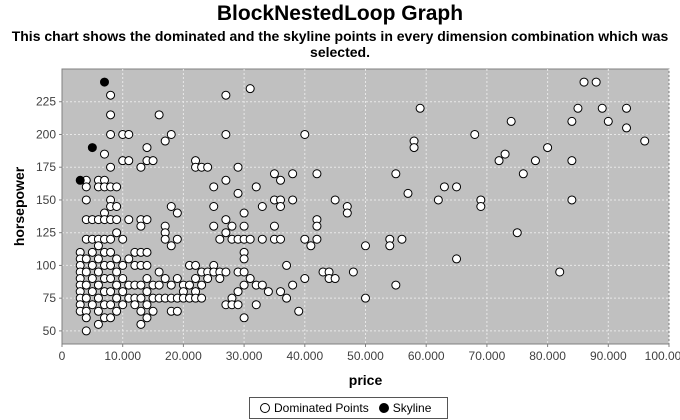  I want to click on x-tick-label-0: 0, so click(62, 356).